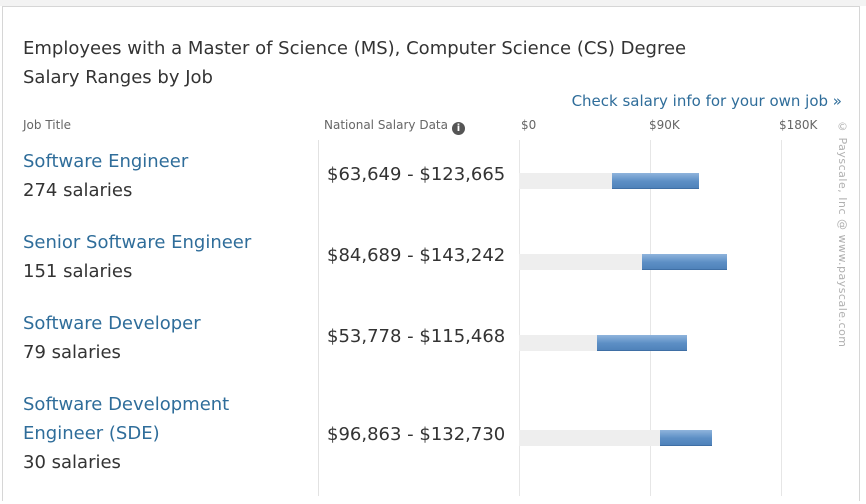 This screenshot has width=866, height=504. I want to click on axis-tick-0: $0, so click(529, 125).